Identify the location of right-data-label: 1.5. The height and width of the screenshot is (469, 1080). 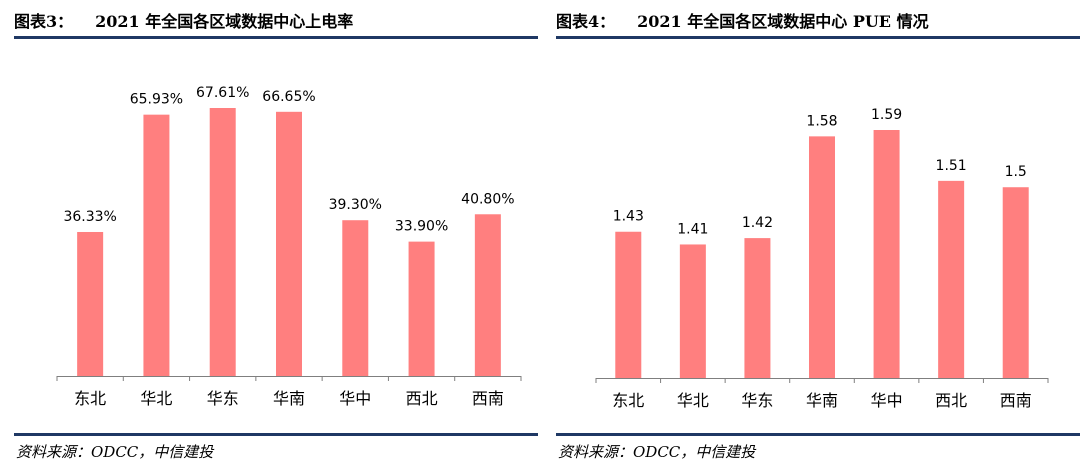
(1016, 172).